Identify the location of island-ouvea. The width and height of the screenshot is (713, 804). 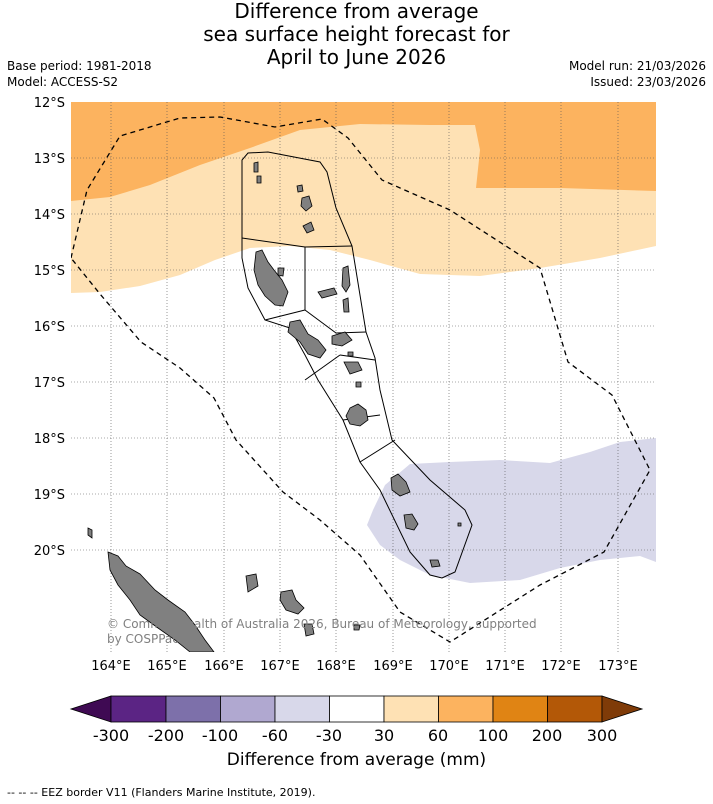
(252, 583).